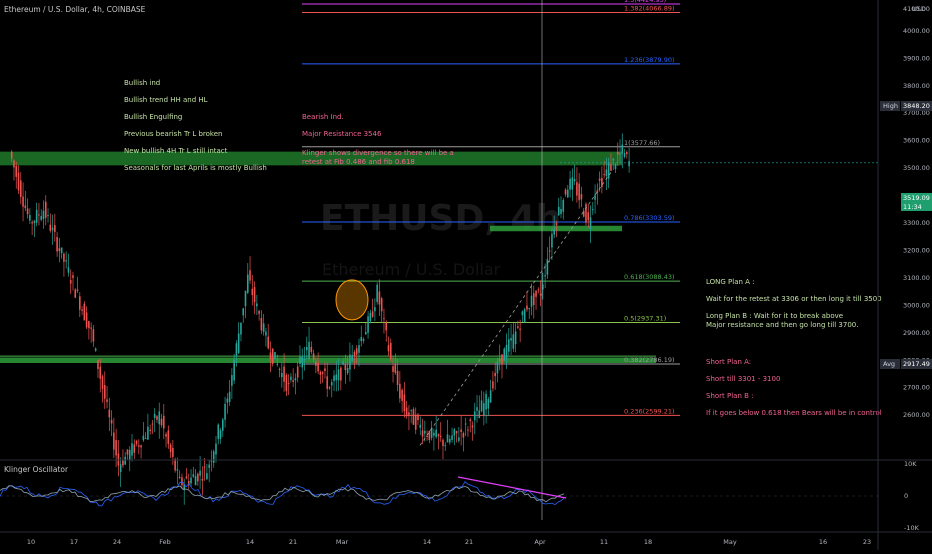 The image size is (932, 554). What do you see at coordinates (645, 319) in the screenshot?
I see `fib-label-0.5: 0.5(2937.31)` at bounding box center [645, 319].